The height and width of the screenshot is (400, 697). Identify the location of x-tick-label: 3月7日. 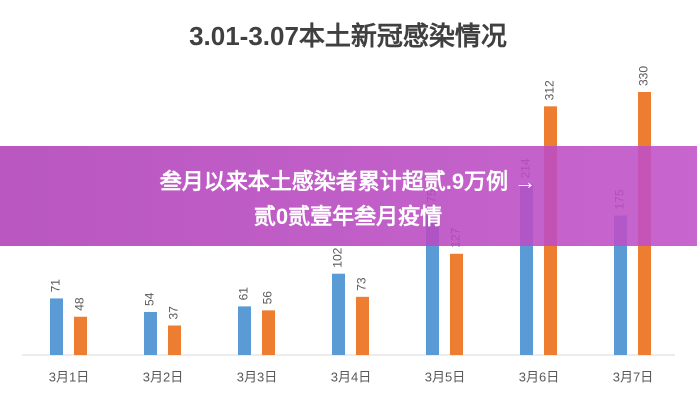
(633, 376).